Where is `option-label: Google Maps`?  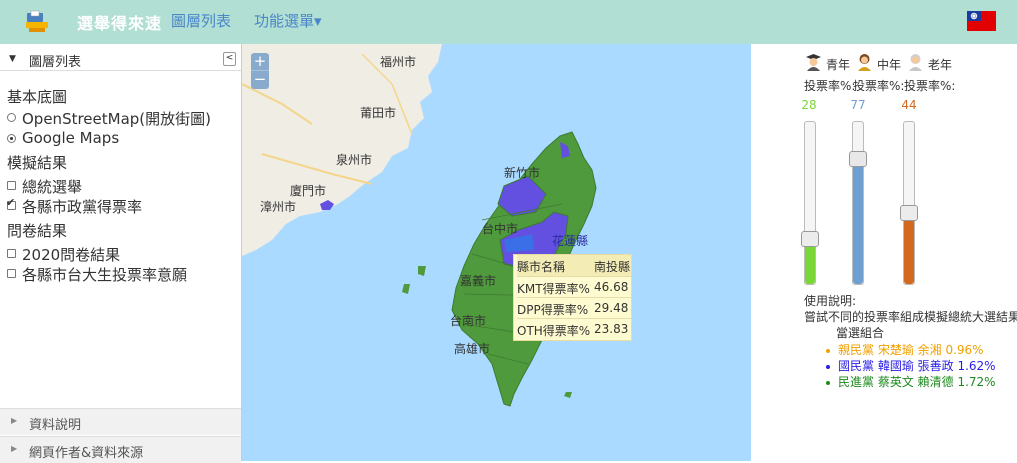
option-label: Google Maps is located at coordinates (71, 138).